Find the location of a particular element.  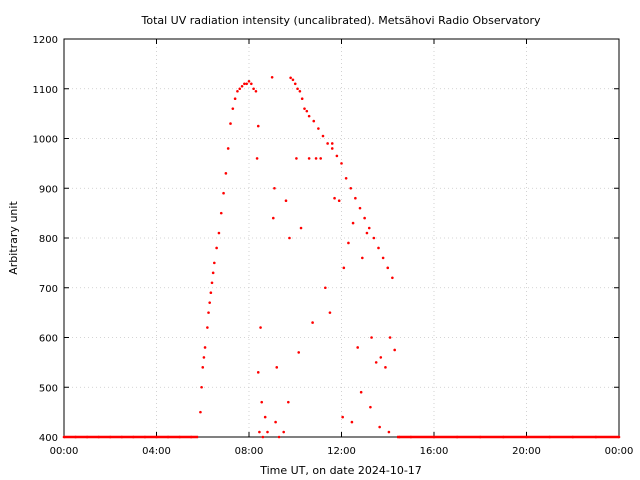

x-tick-label: 04:00 is located at coordinates (156, 451).